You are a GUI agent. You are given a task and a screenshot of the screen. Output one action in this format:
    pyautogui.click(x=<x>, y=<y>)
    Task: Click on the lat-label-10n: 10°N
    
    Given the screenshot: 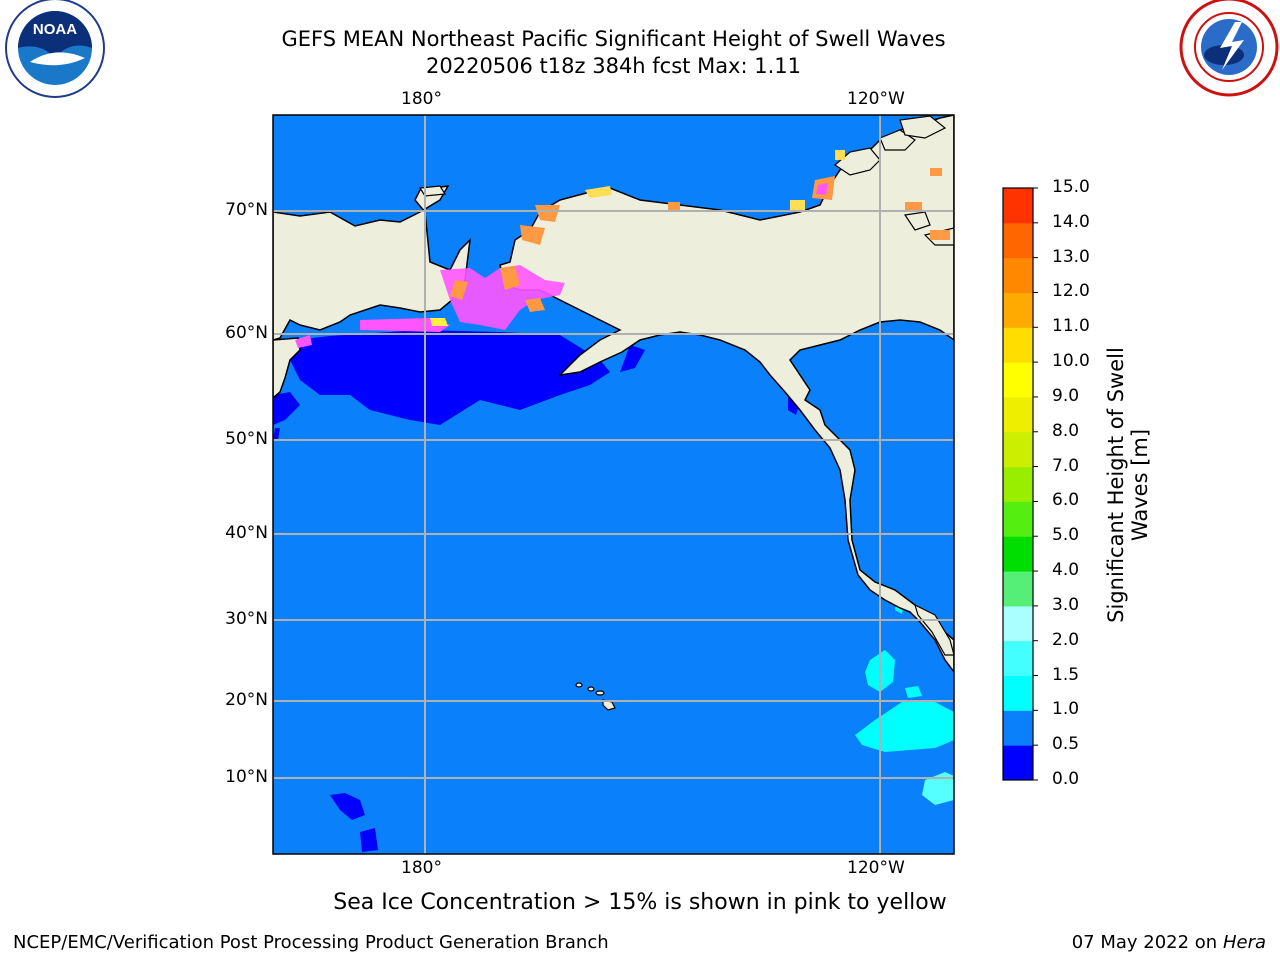 What is the action you would take?
    pyautogui.click(x=246, y=777)
    